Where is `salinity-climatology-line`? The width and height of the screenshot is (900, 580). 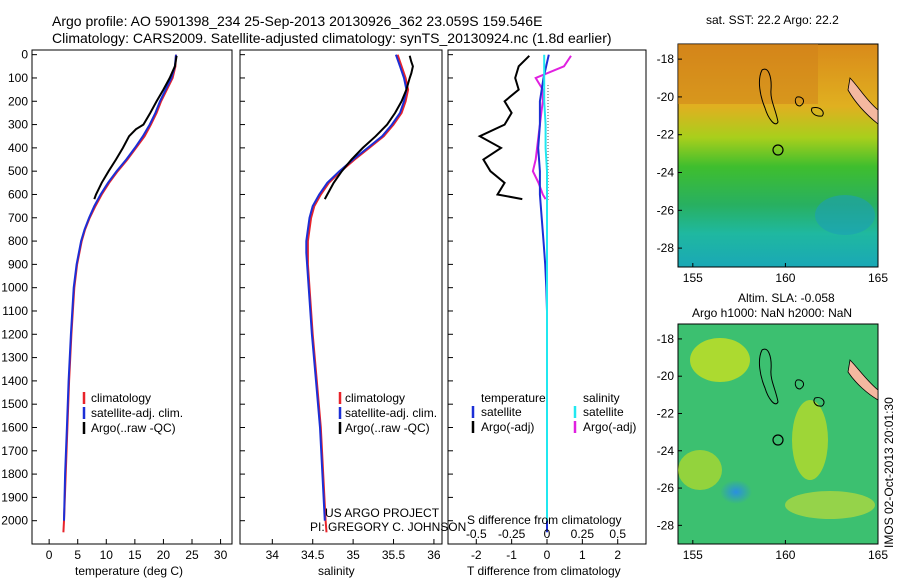
salinity-climatology-line is located at coordinates (358, 293).